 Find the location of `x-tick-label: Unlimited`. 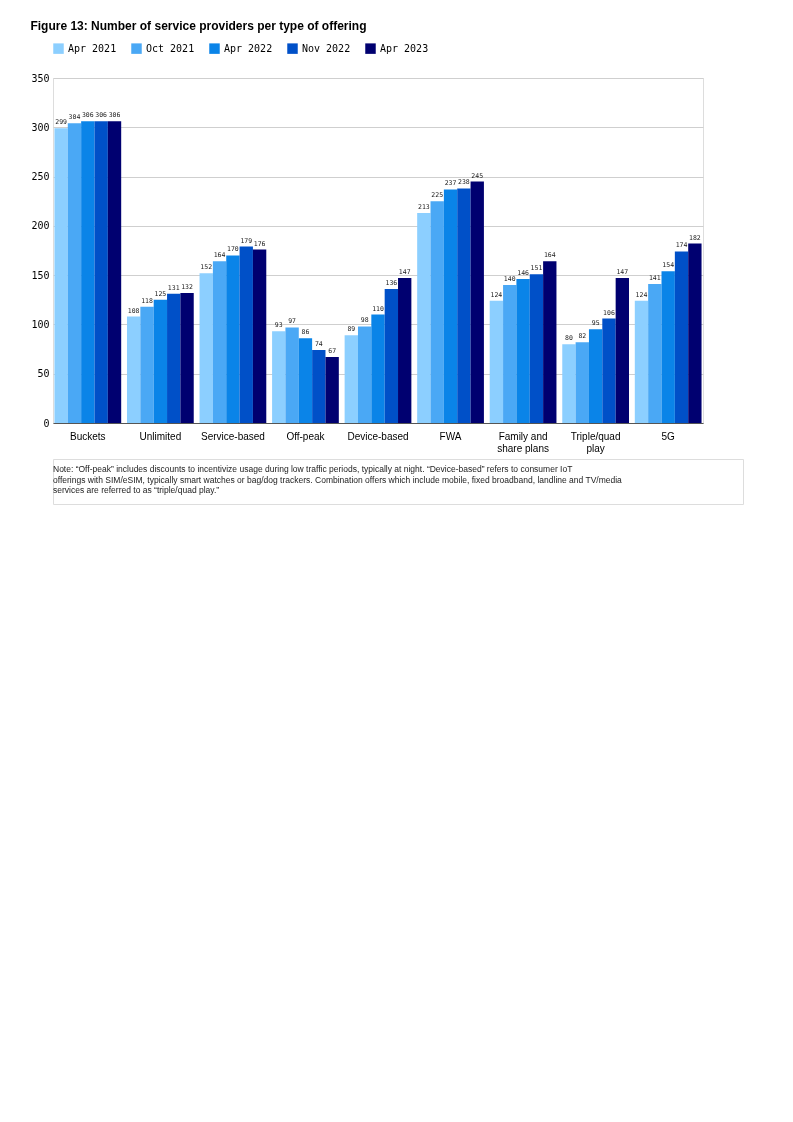

x-tick-label: Unlimited is located at coordinates (160, 436).